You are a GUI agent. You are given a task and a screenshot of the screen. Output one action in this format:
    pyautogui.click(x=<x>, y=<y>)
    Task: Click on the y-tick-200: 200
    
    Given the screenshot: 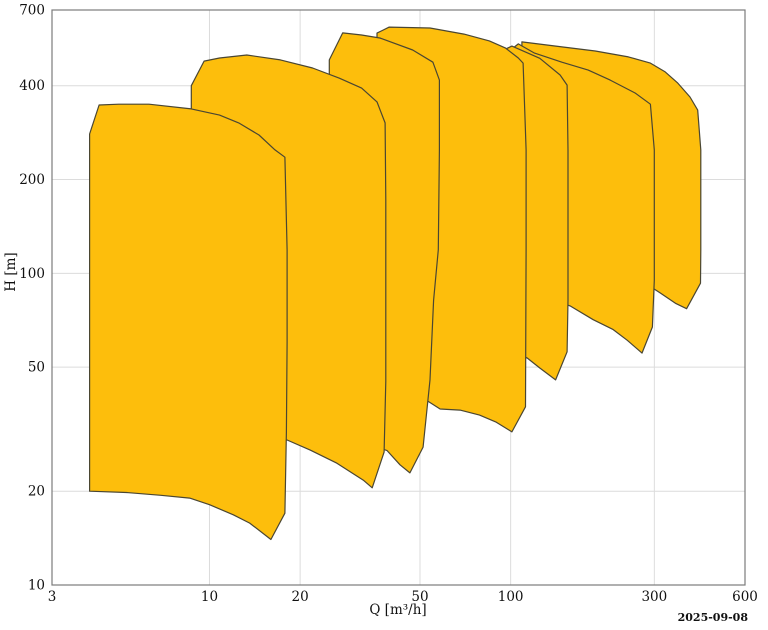 What is the action you would take?
    pyautogui.click(x=32, y=180)
    